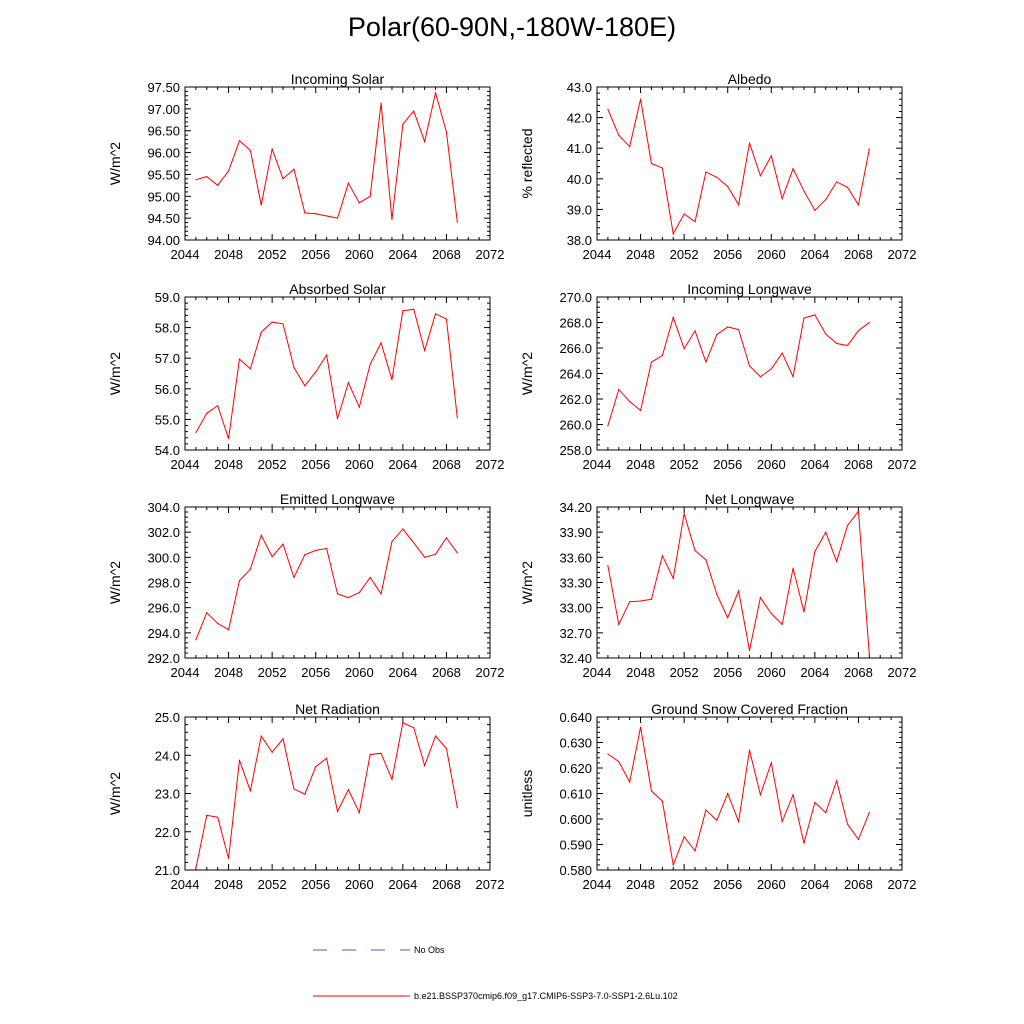  I want to click on y-axis-label: % reflected, so click(527, 163).